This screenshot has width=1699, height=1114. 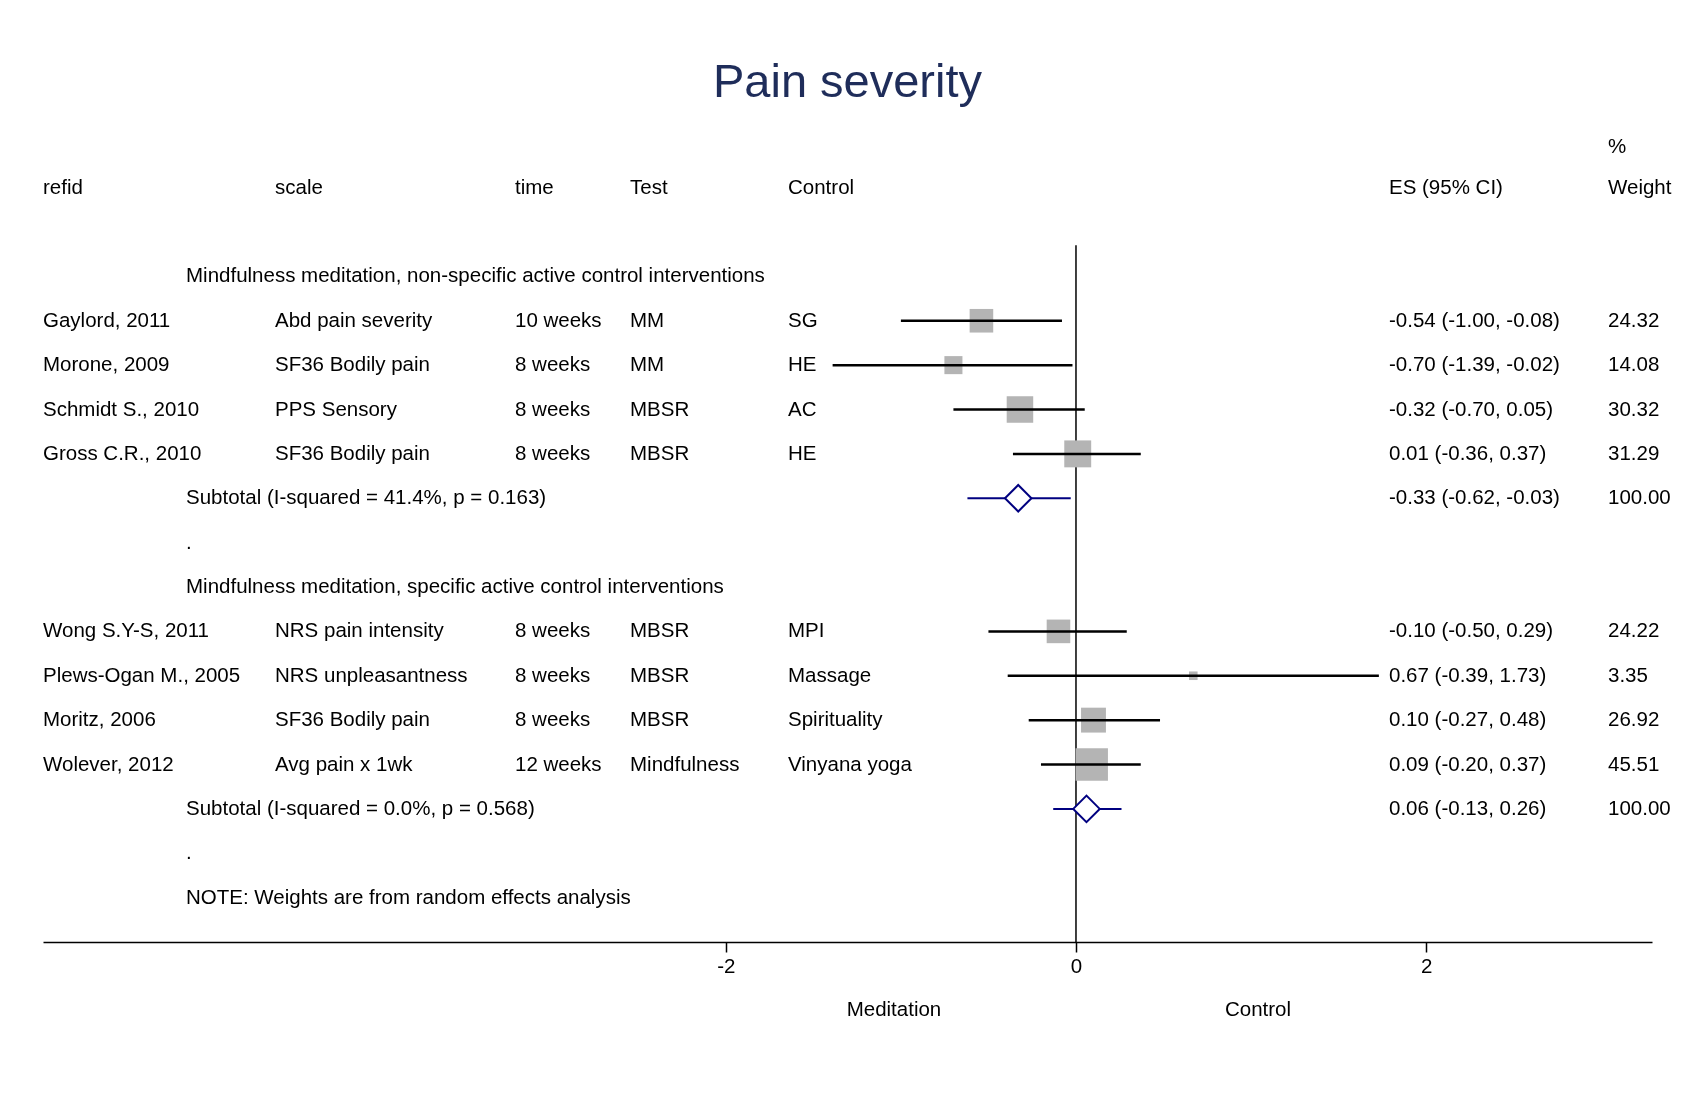 I want to click on y-tick-label: Mindfulness meditation, specific active control interventions, so click(x=455, y=585).